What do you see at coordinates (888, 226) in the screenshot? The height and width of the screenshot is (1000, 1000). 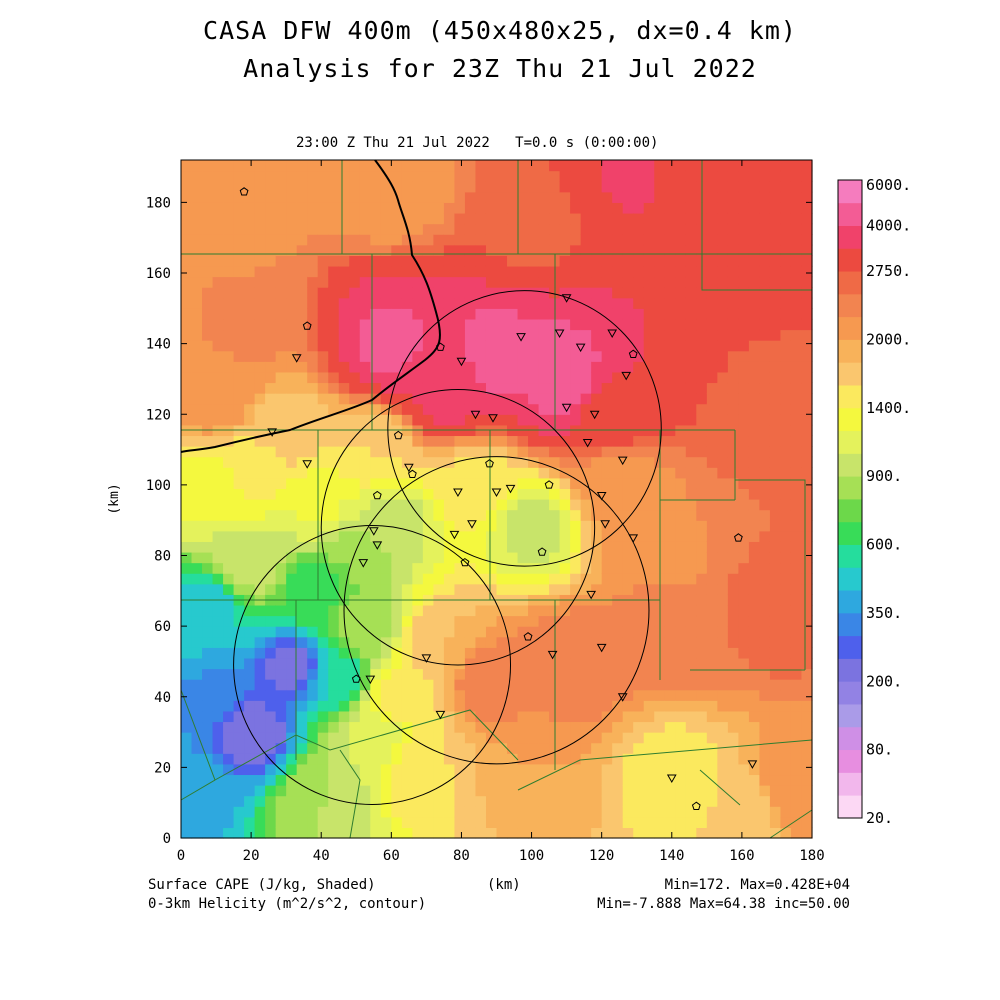 I see `colorbar-tick-label: 4000.` at bounding box center [888, 226].